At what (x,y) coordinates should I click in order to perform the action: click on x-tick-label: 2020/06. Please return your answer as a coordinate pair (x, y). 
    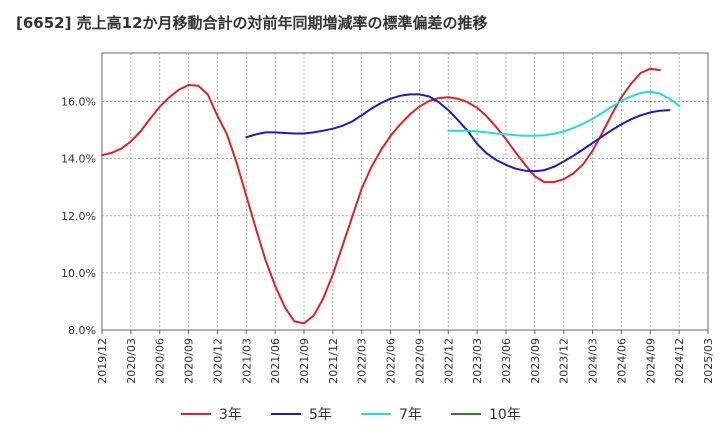
    Looking at the image, I should click on (160, 361).